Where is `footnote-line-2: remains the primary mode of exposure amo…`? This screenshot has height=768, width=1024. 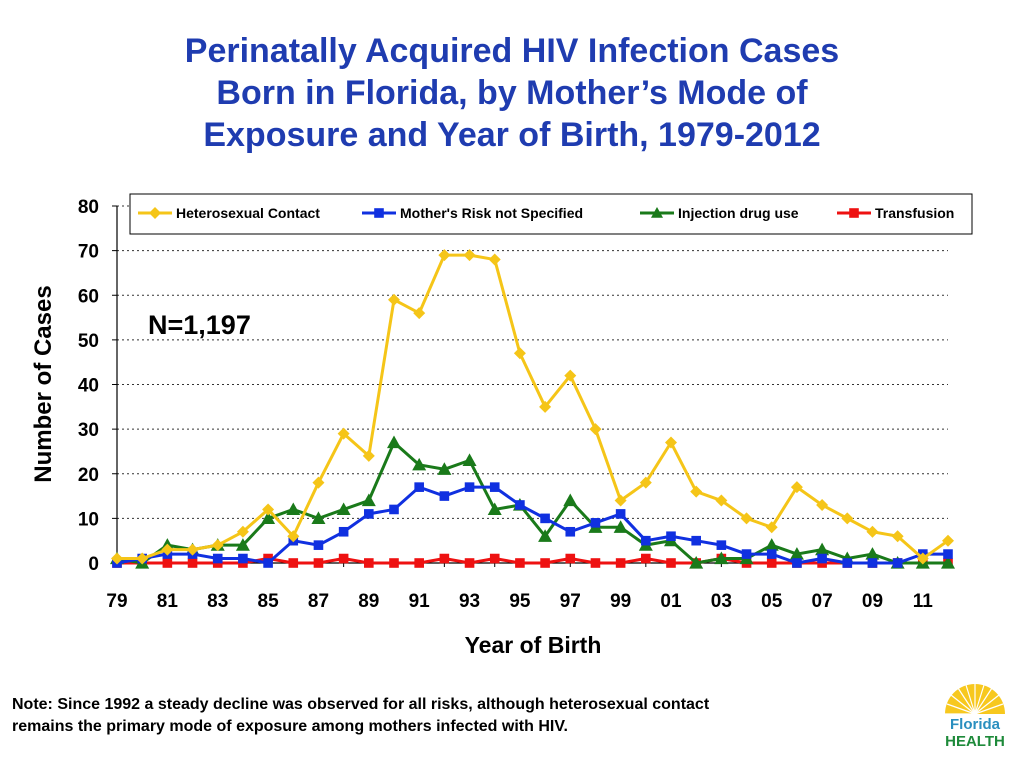
footnote-line-2: remains the primary mode of exposure amo… is located at coordinates (290, 726).